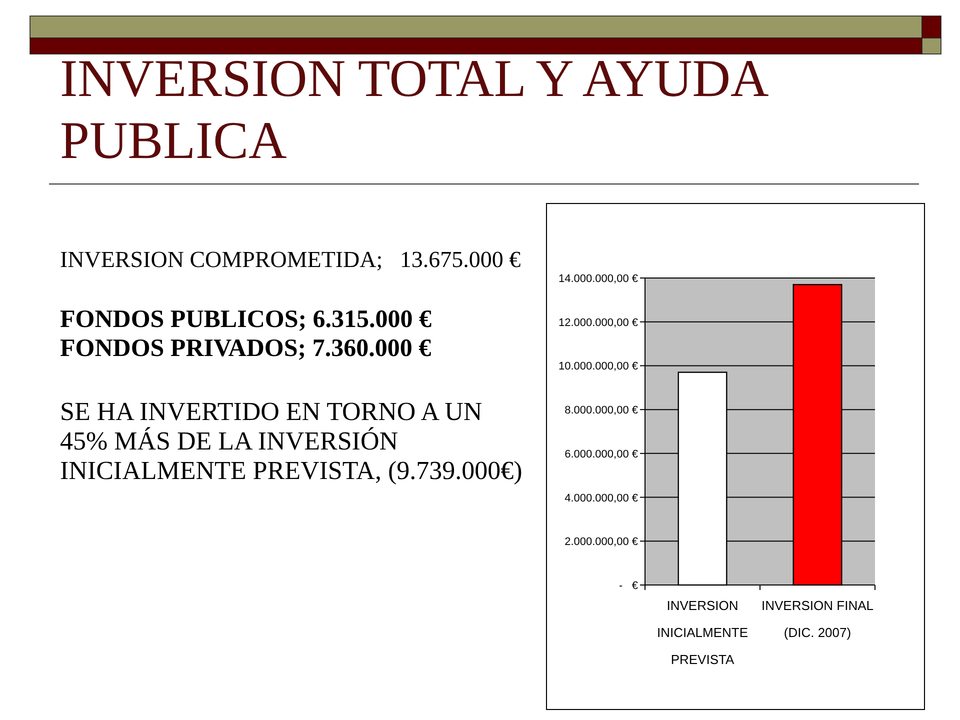  Describe the element at coordinates (291, 441) in the screenshot. I see `text: SE HA INVERTIDO EN TORNO A UN 45% MÁS DE LA INVERSIÓN INICIALMENTE PREVISTA, (9.739.000€)` at that location.